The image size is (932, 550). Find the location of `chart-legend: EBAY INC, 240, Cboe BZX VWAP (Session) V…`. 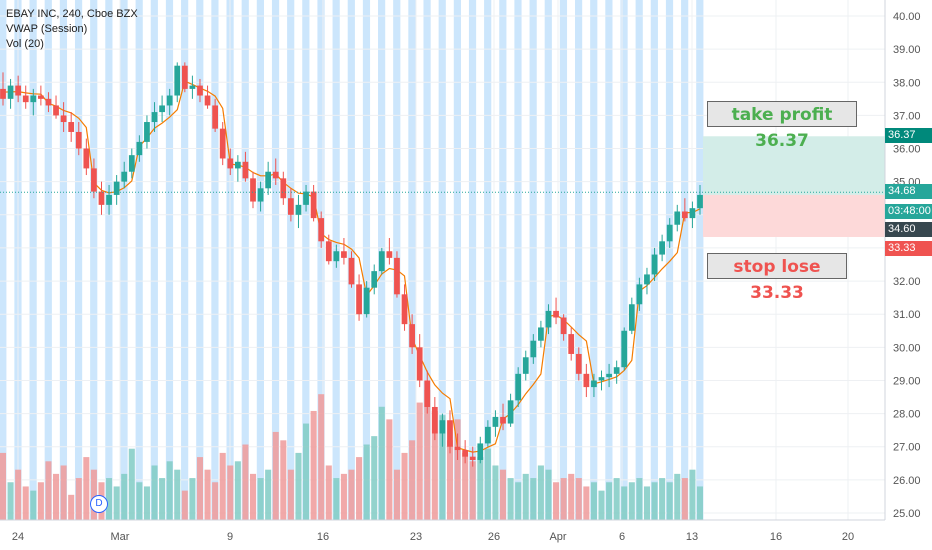

chart-legend: EBAY INC, 240, Cboe BZX VWAP (Session) V… is located at coordinates (72, 29).